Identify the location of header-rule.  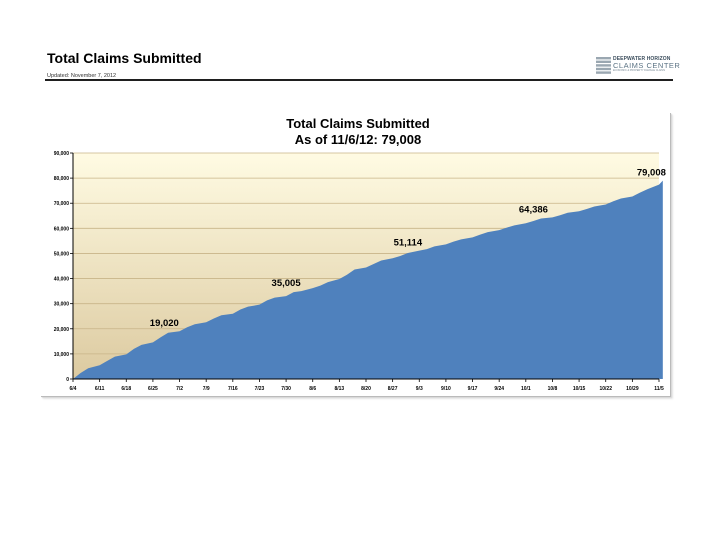
(359, 80).